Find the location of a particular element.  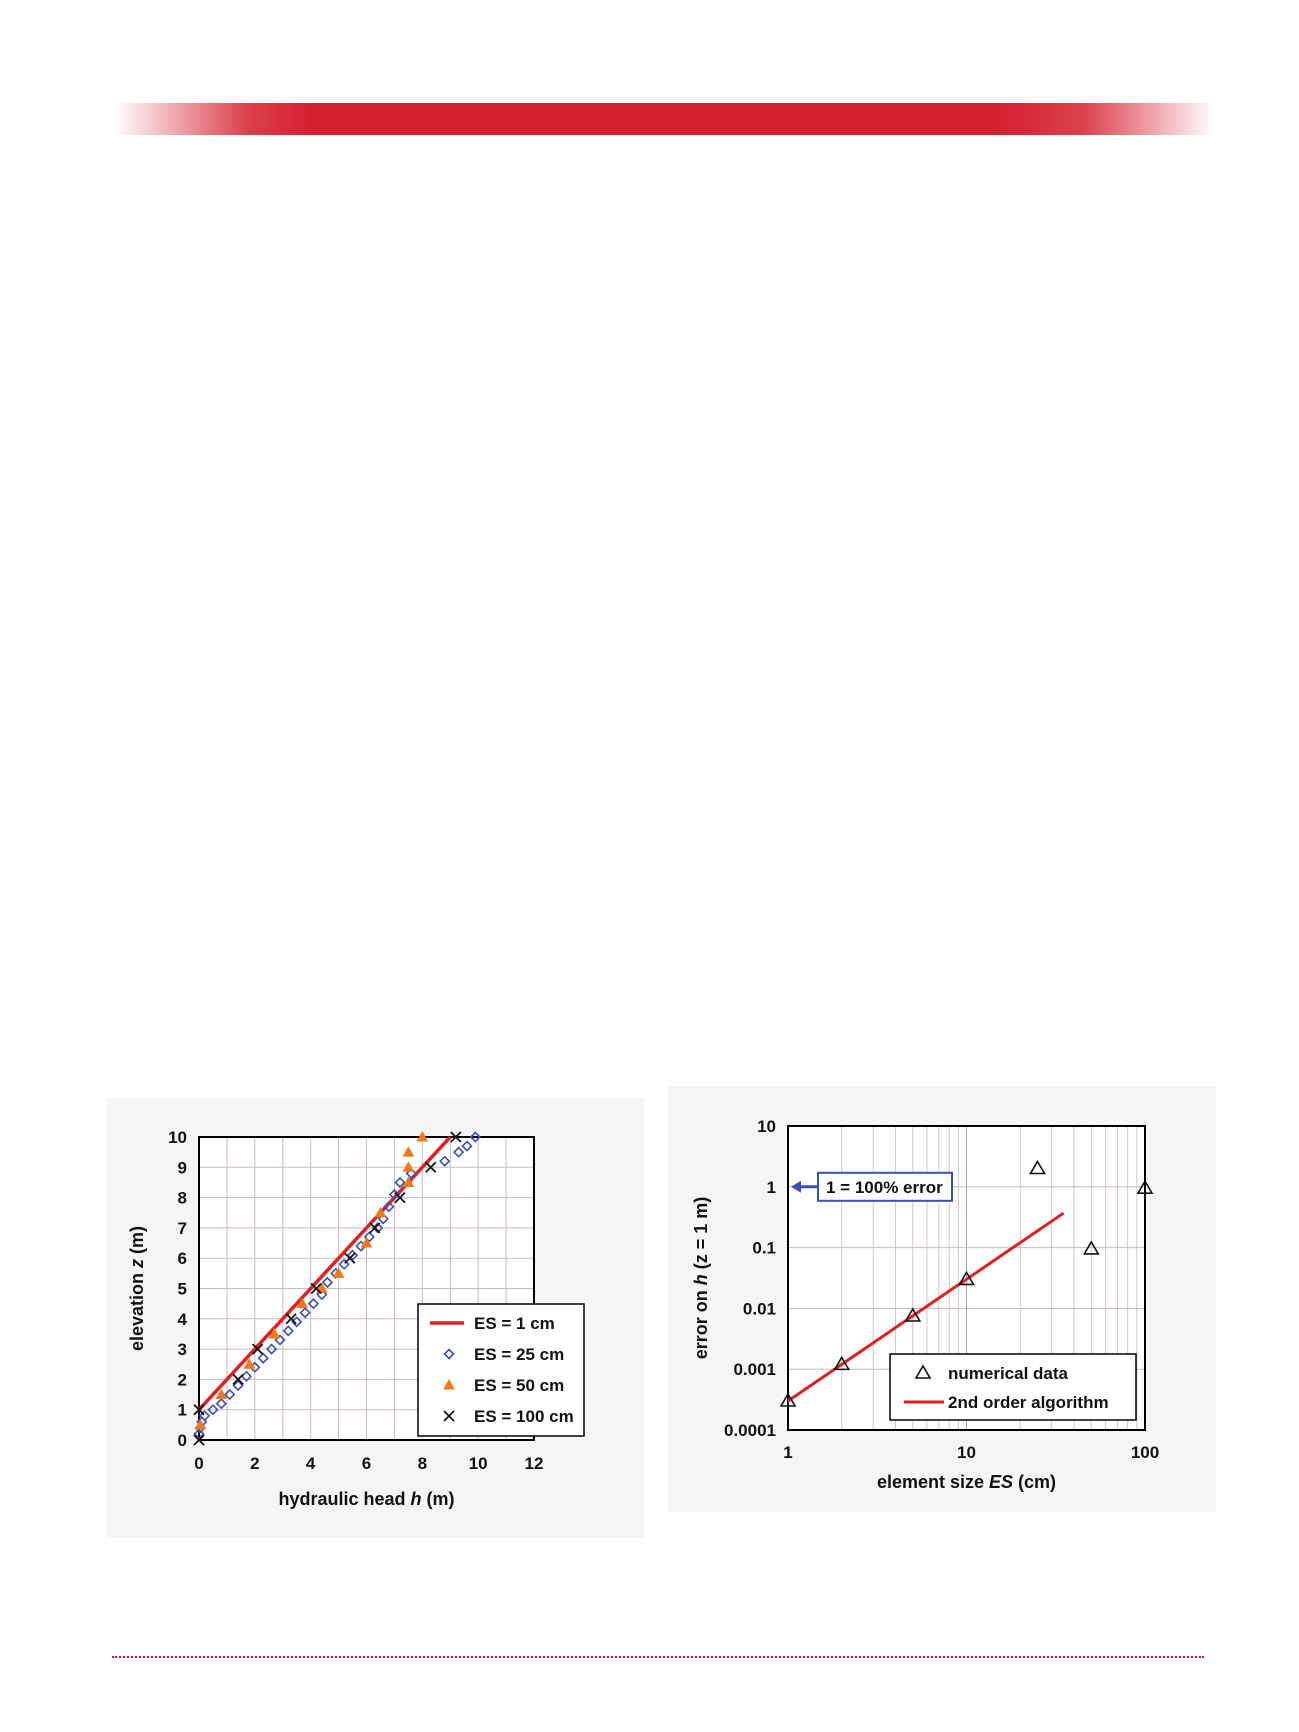

y-tick-label: 9 is located at coordinates (182, 1167).